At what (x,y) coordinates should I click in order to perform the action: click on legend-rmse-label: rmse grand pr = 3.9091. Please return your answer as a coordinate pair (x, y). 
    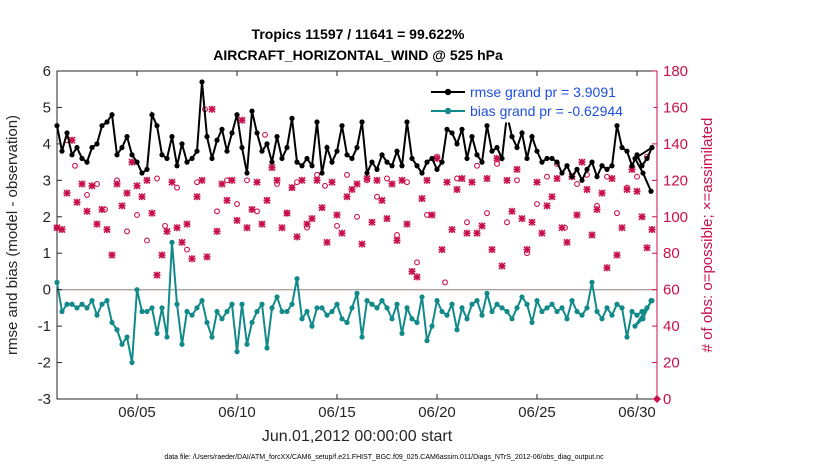
    Looking at the image, I should click on (543, 92).